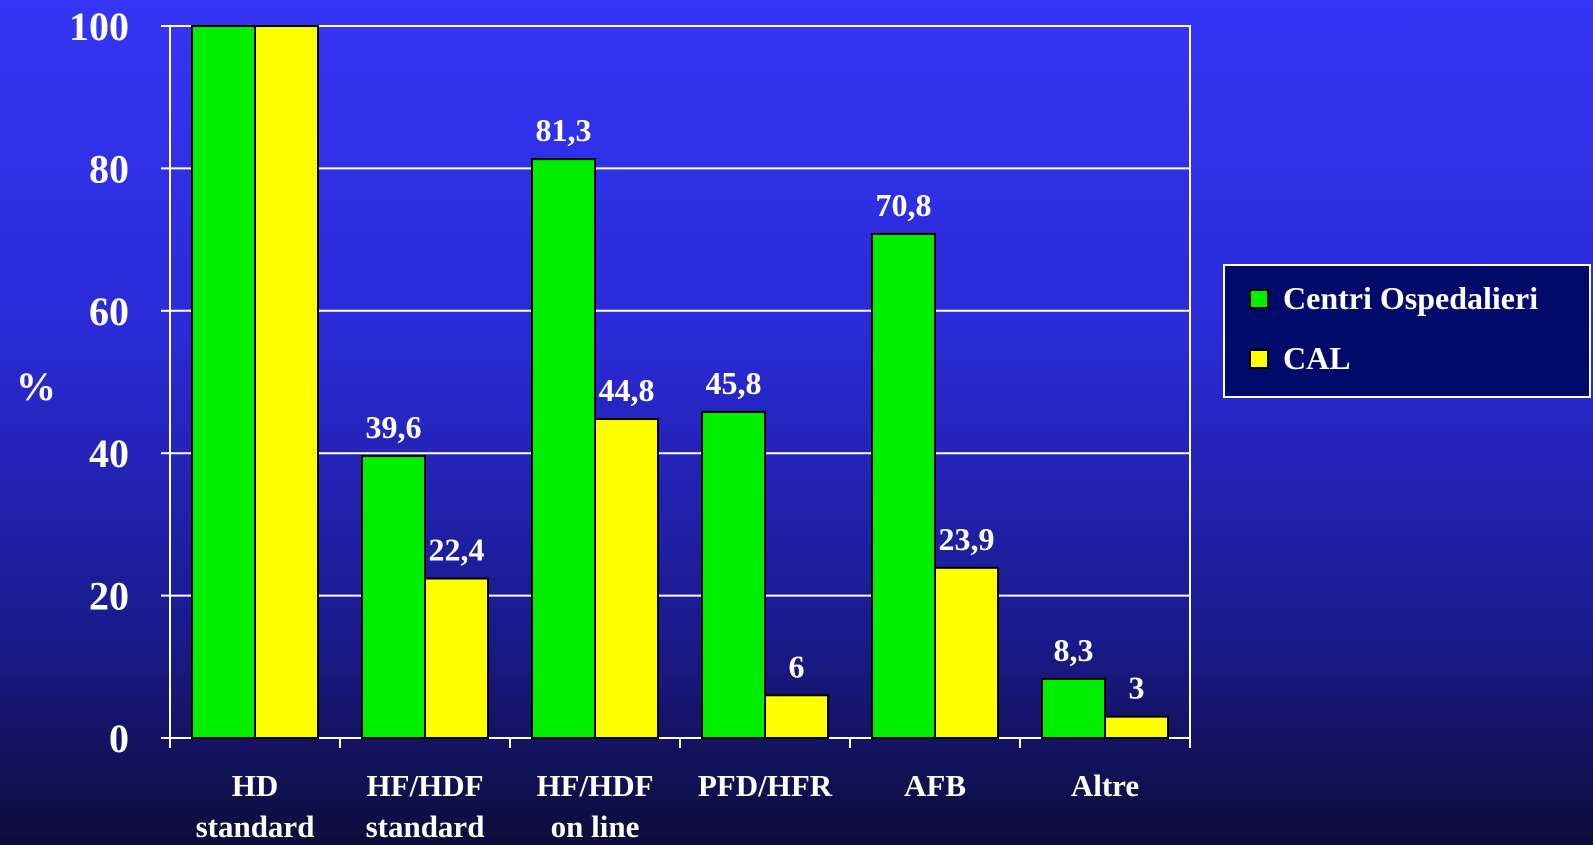 The width and height of the screenshot is (1593, 845). I want to click on x-category-label-1-0: HF/HDF, so click(424, 785).